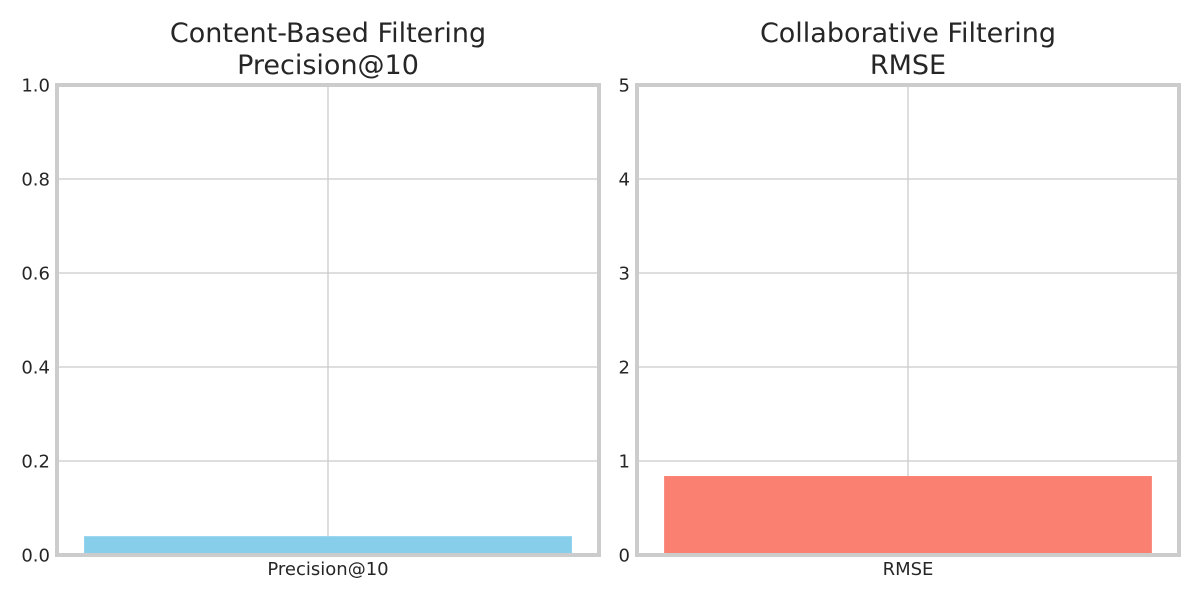 The height and width of the screenshot is (600, 1200). I want to click on y-tick-label: 5, so click(624, 86).